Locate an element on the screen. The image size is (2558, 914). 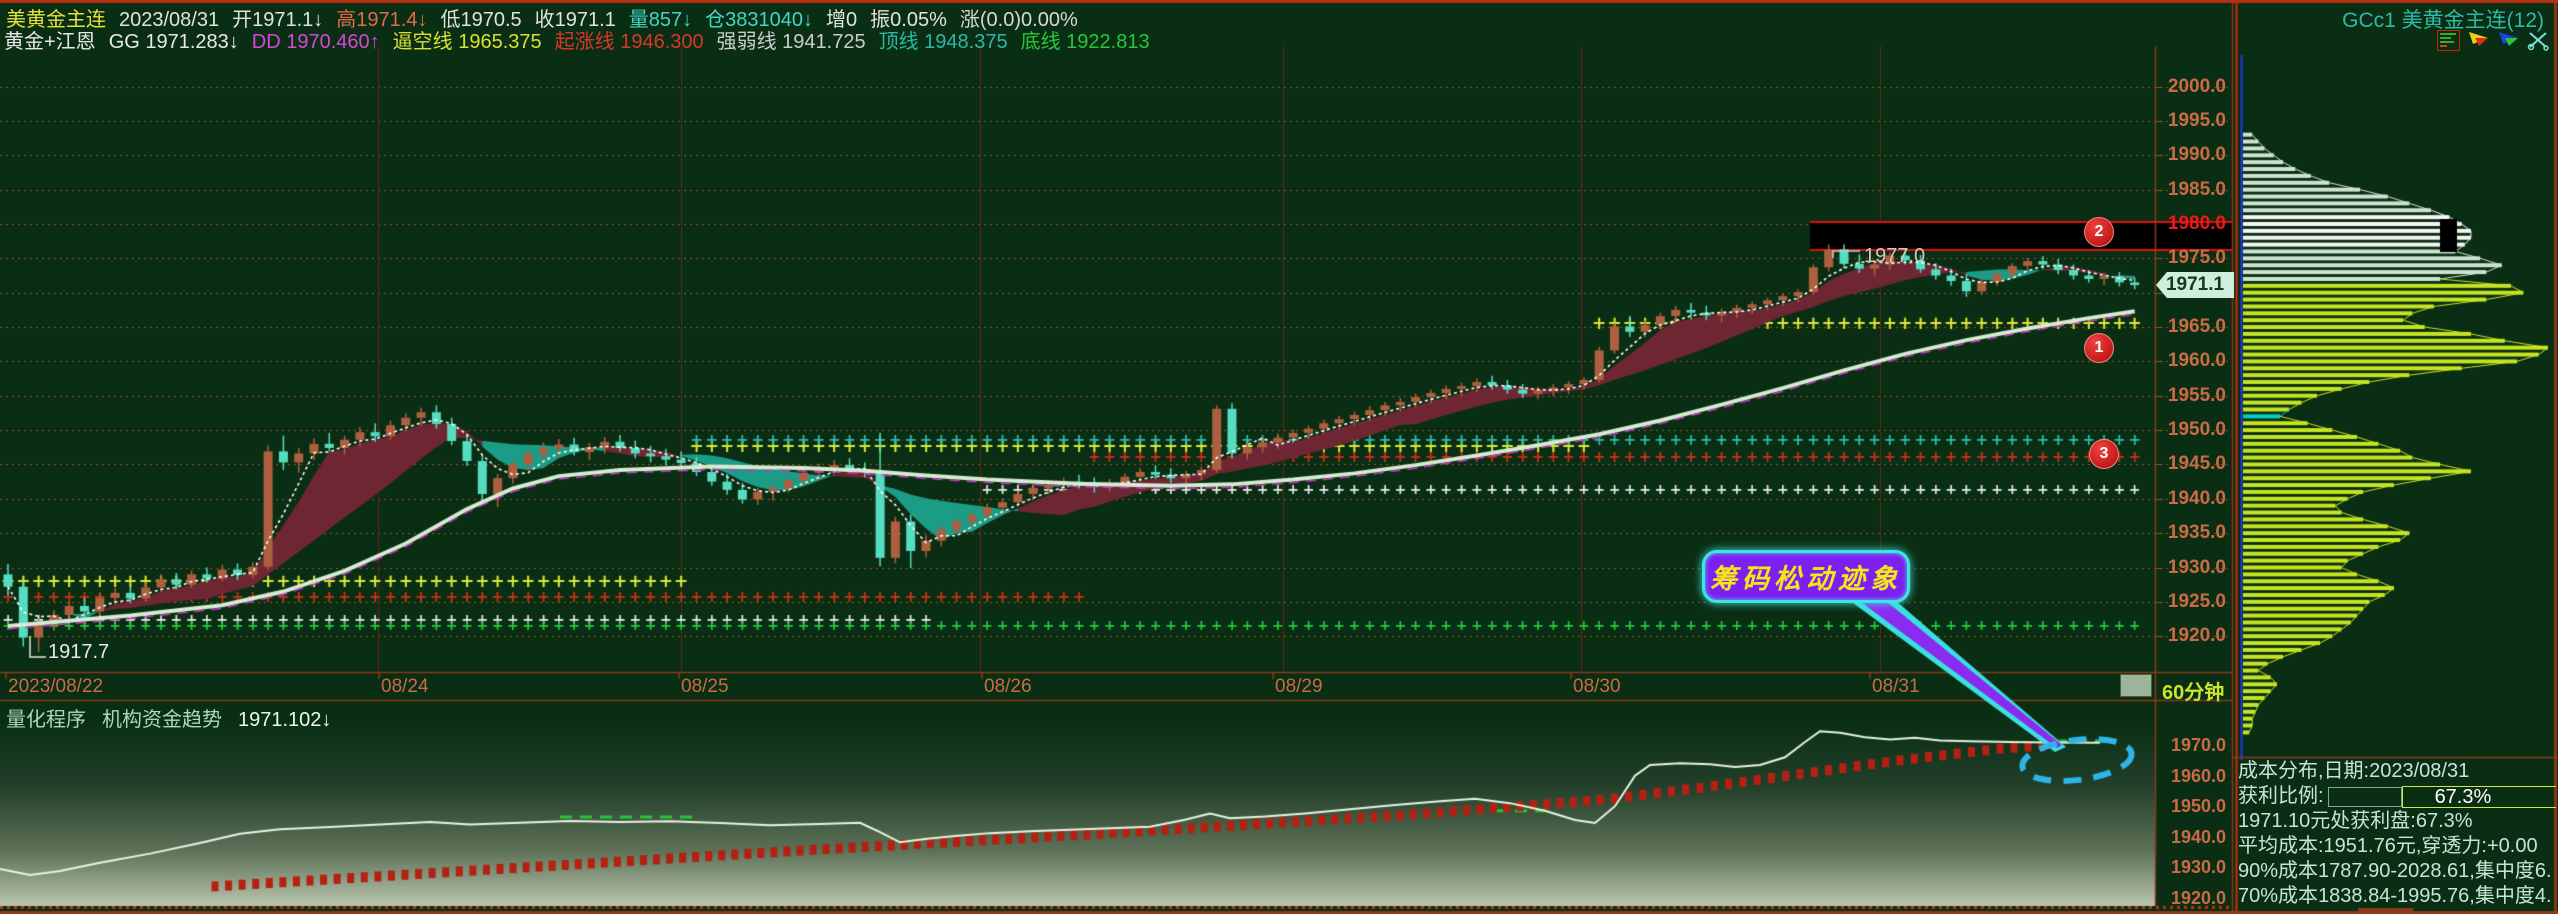
price-tick-label: 1990.0 is located at coordinates (2196, 155).